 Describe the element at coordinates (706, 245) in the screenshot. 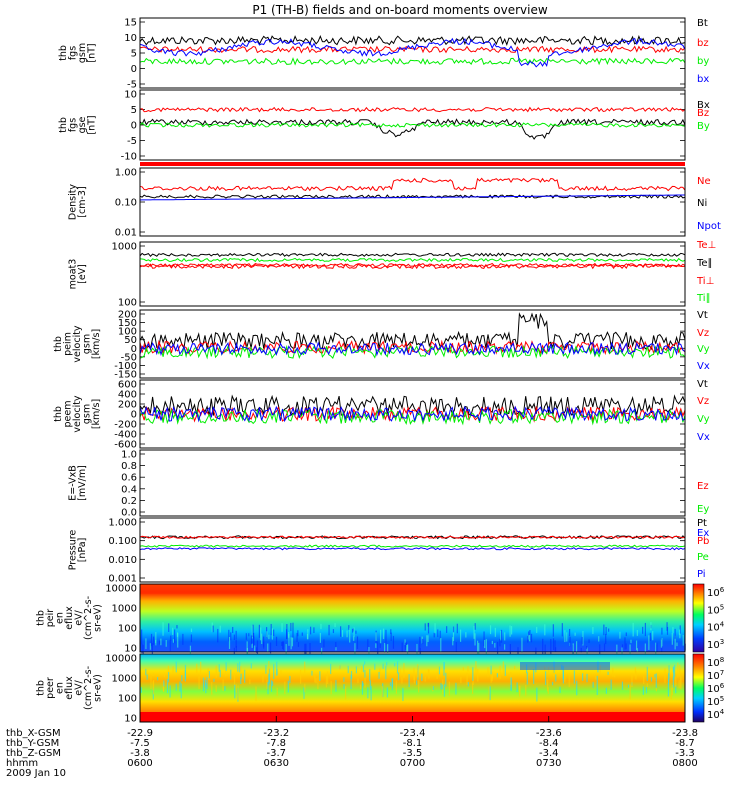

I see `legend-entry: Te⊥` at that location.